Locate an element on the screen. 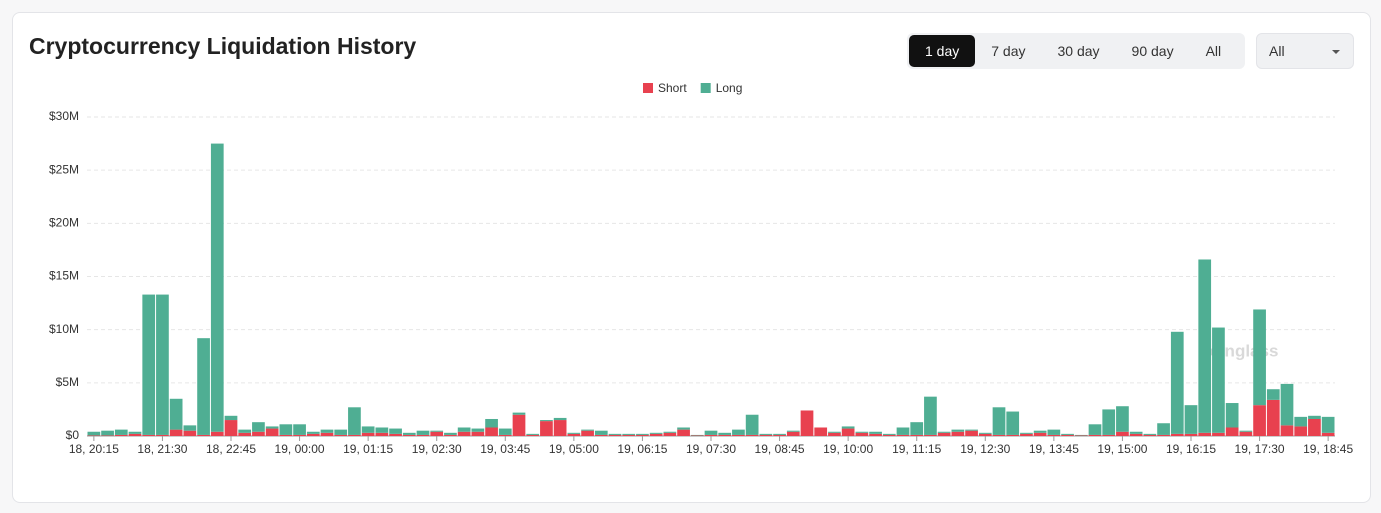 The width and height of the screenshot is (1381, 513). x-tick-label: 18, 21:30 is located at coordinates (162, 449).